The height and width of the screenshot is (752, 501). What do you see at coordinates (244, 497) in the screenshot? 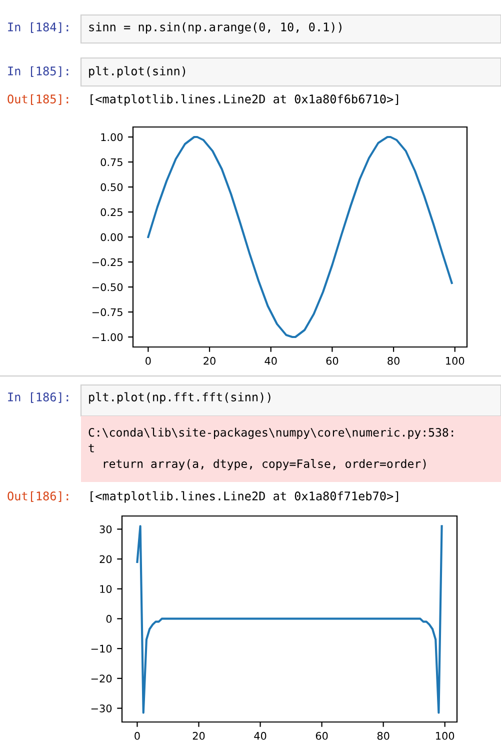
I see `text: [<matplotlib.lines.Line2D at 0x1a80f71eb70>]` at bounding box center [244, 497].